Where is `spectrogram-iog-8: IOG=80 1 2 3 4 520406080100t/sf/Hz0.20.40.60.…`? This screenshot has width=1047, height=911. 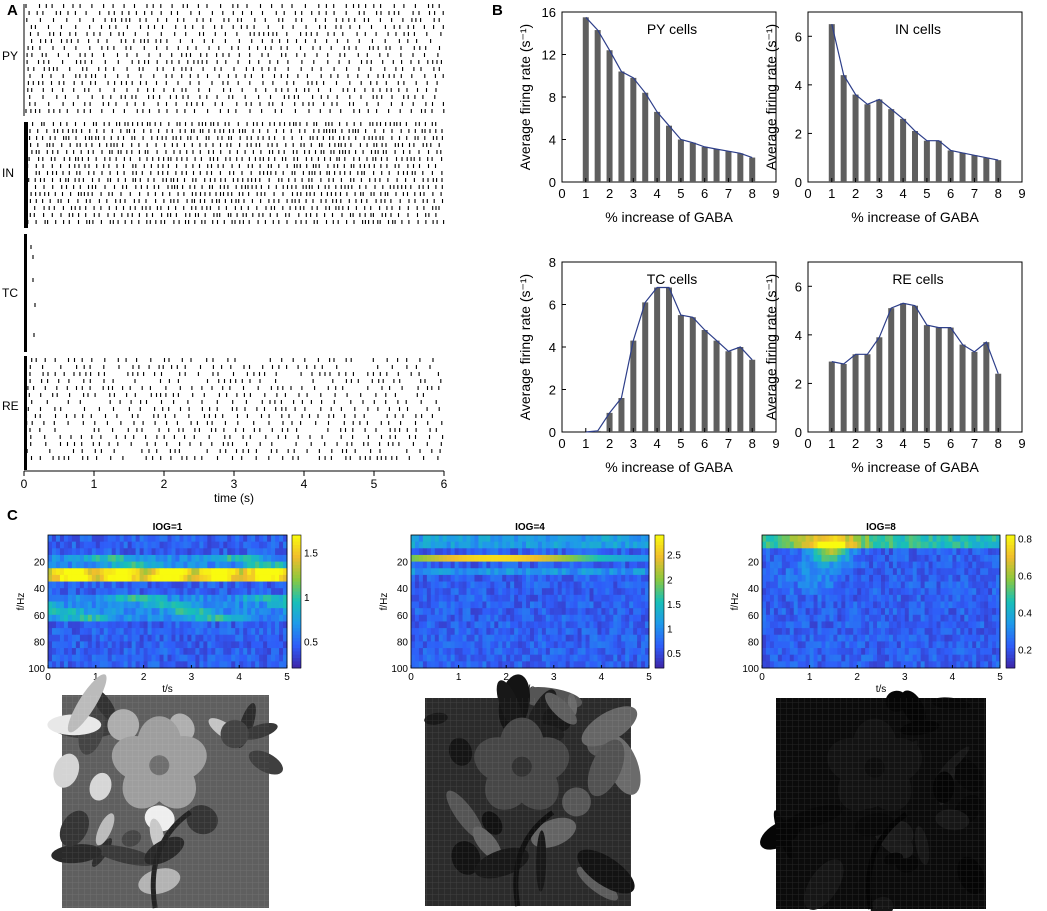
spectrogram-iog-8: IOG=80 1 2 3 4 520406080100t/sf/Hz0.20.40.60.… is located at coordinates (881, 608).